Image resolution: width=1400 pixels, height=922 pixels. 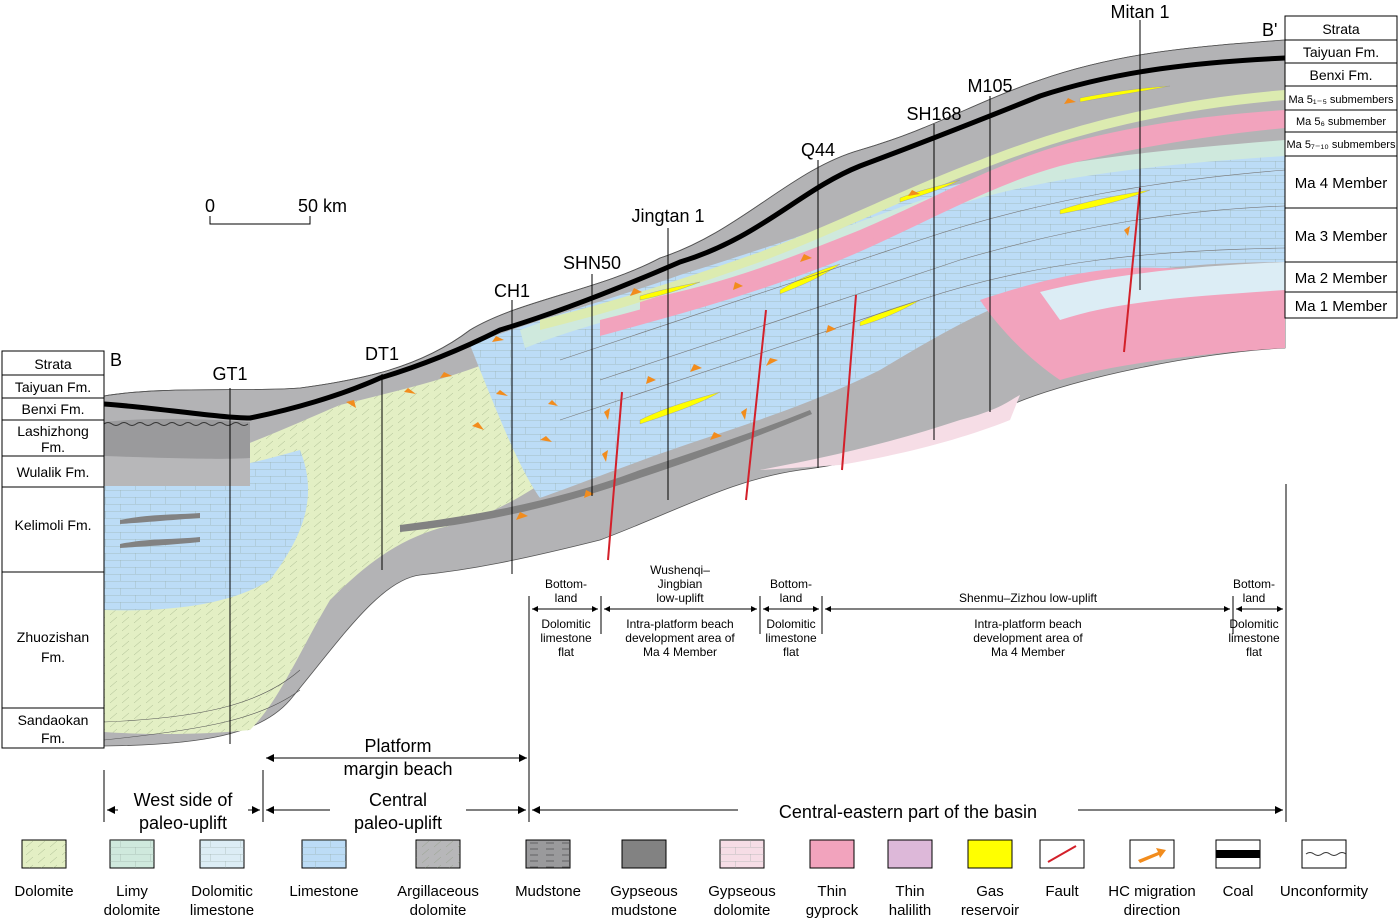 I want to click on facies-bottom-land-2-desc: Dolomitic, so click(x=790, y=624).